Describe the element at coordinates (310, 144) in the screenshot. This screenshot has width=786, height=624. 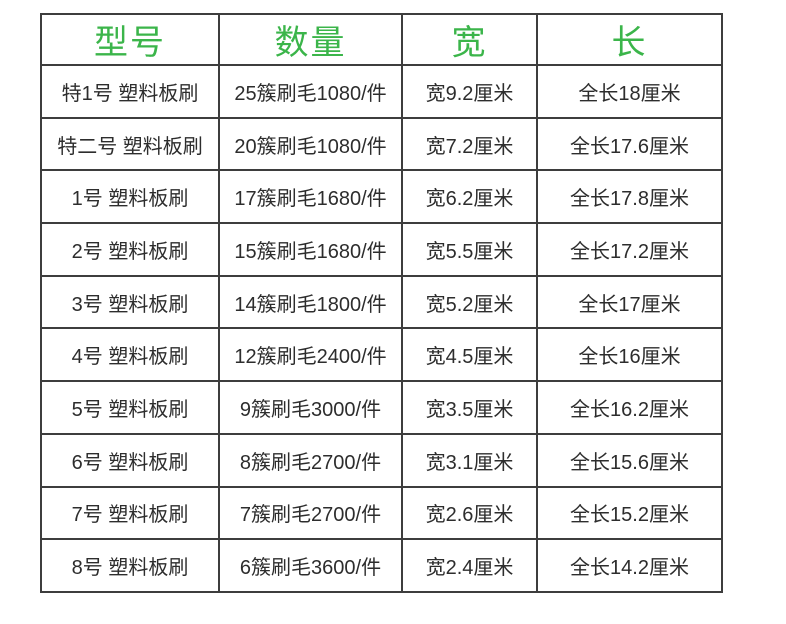
I see `cell-quantity: 20簇刷毛1080/件` at that location.